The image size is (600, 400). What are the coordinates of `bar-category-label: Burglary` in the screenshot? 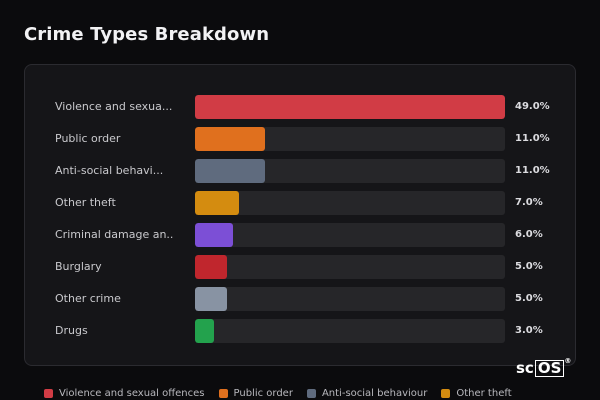 It's located at (78, 266).